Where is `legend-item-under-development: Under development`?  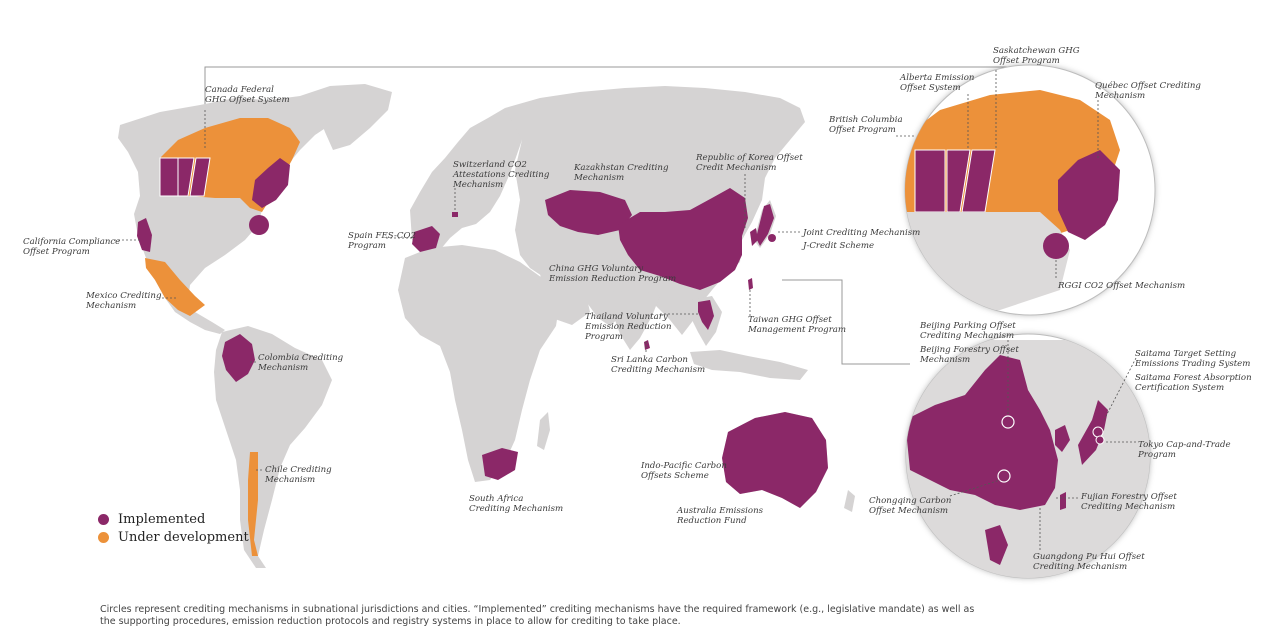
legend-item-under-development: Under development is located at coordinates (173, 537).